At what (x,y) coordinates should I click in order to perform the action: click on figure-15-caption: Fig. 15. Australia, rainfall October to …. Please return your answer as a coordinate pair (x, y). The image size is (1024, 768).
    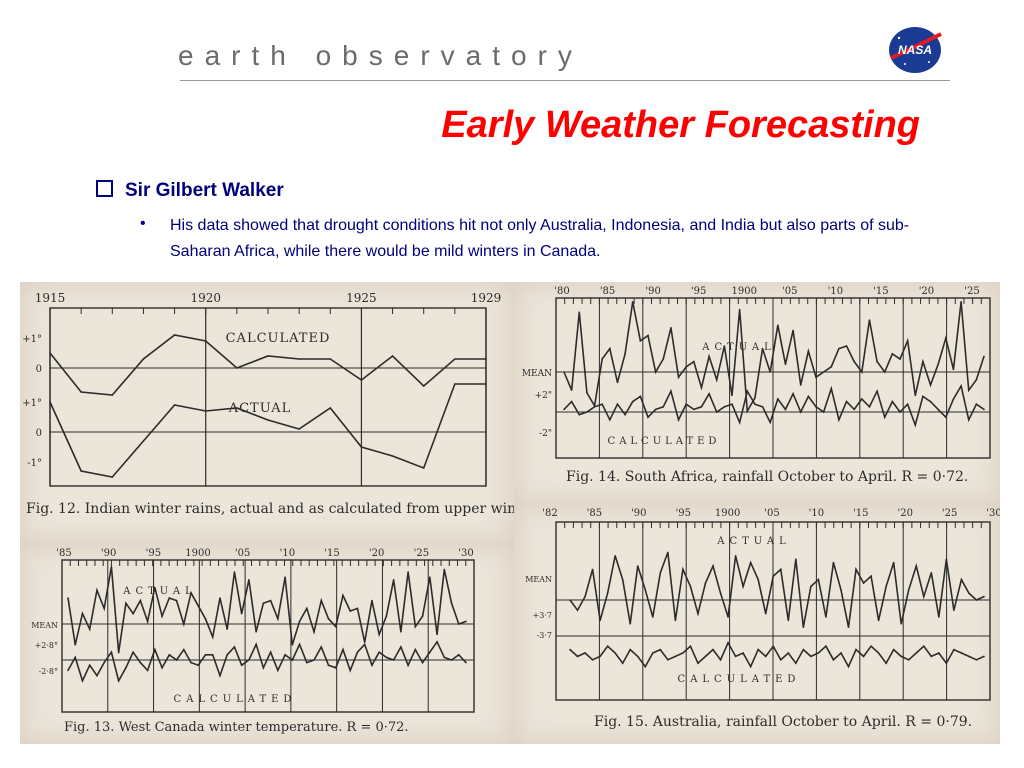
    Looking at the image, I should click on (783, 722).